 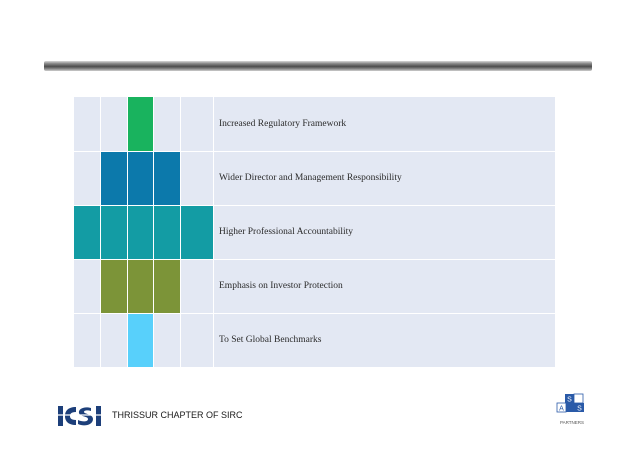 I want to click on cell-row5-light-blue, so click(x=140, y=340).